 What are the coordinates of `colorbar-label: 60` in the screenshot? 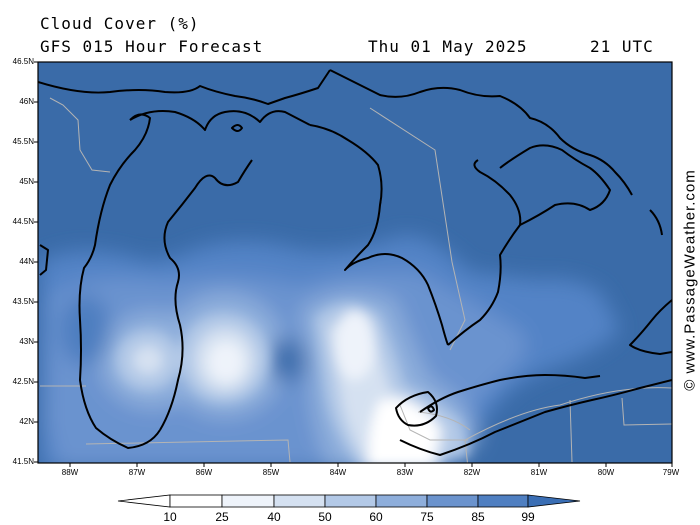 It's located at (376, 517).